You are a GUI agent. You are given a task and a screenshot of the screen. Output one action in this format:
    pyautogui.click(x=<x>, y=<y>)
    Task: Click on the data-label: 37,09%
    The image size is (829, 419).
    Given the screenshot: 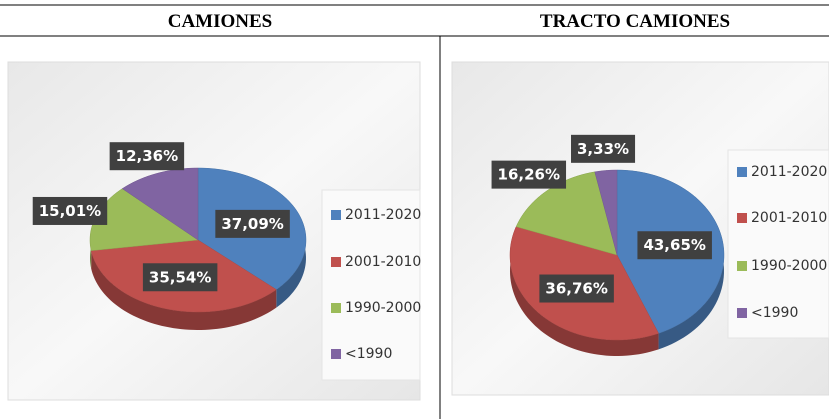 What is the action you would take?
    pyautogui.click(x=252, y=224)
    